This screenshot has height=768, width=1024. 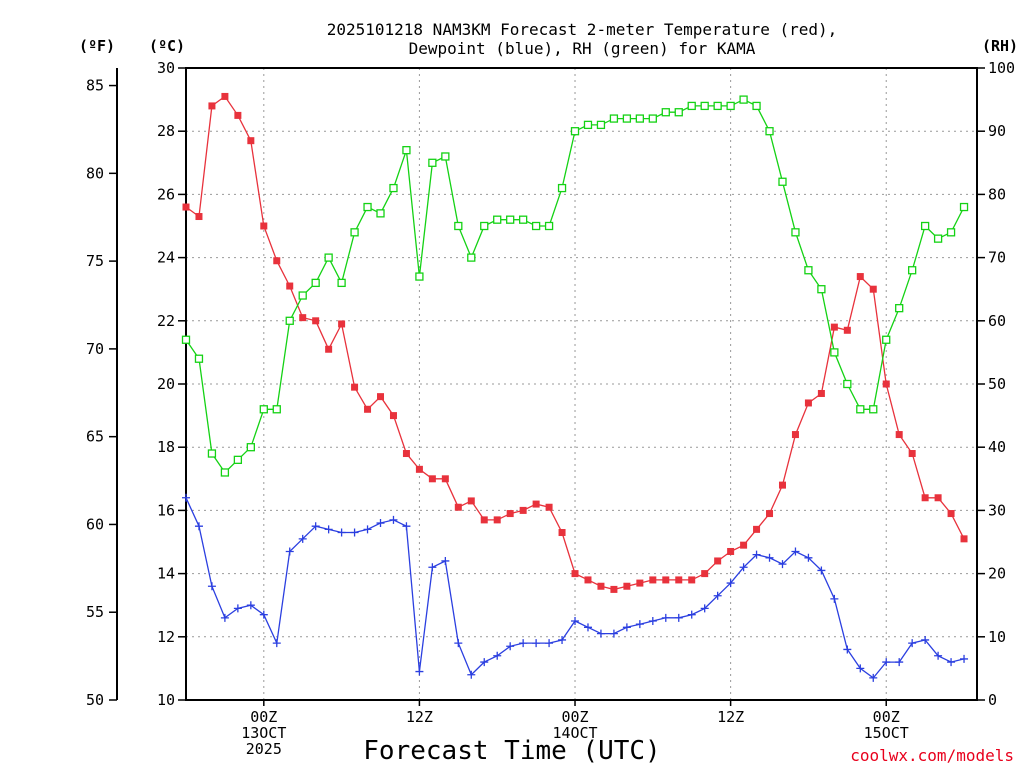 What do you see at coordinates (166, 131) in the screenshot?
I see `celsius-tick-label: 28` at bounding box center [166, 131].